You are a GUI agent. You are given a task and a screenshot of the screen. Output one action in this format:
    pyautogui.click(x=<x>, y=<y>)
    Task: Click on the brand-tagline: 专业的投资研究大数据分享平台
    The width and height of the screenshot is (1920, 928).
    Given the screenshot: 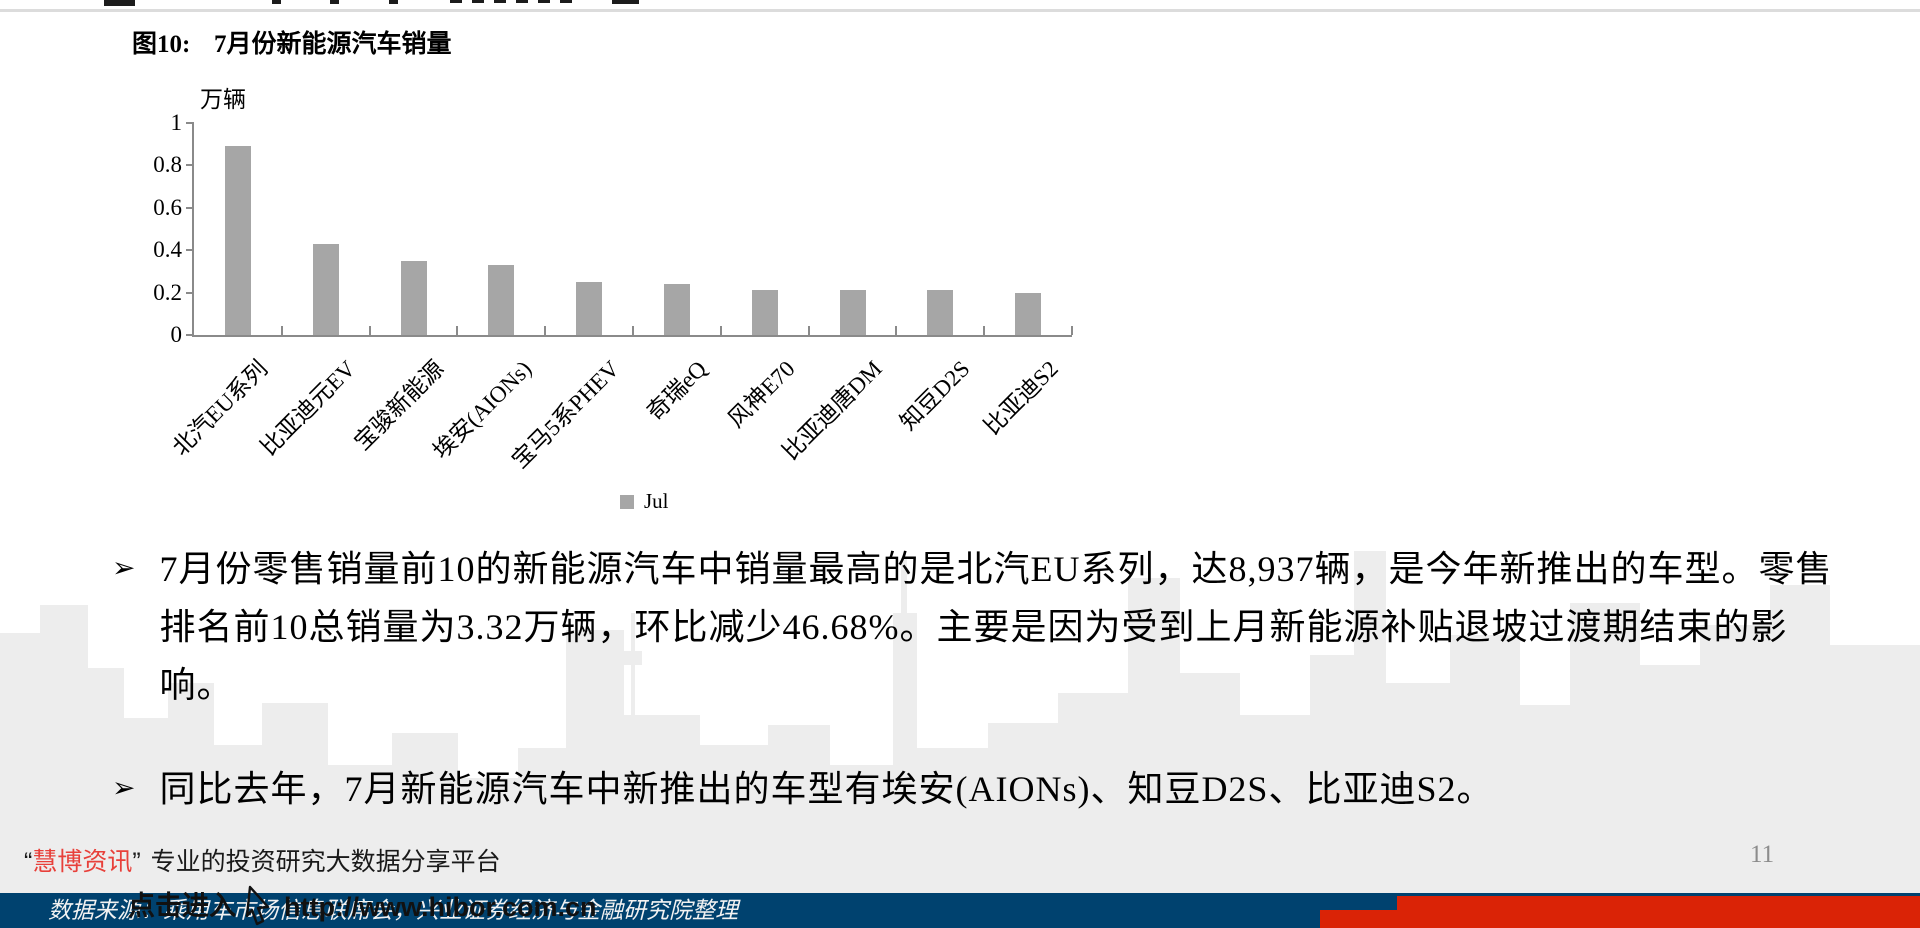 What is the action you would take?
    pyautogui.click(x=325, y=862)
    